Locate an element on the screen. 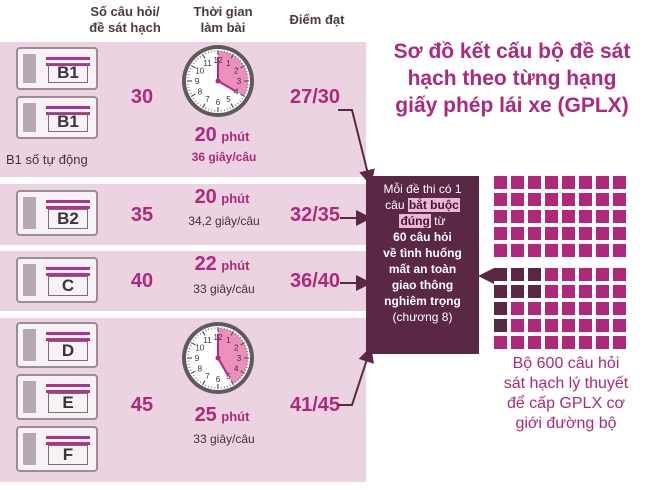 The image size is (653, 490). license-card-b2: B2 is located at coordinates (57, 213).